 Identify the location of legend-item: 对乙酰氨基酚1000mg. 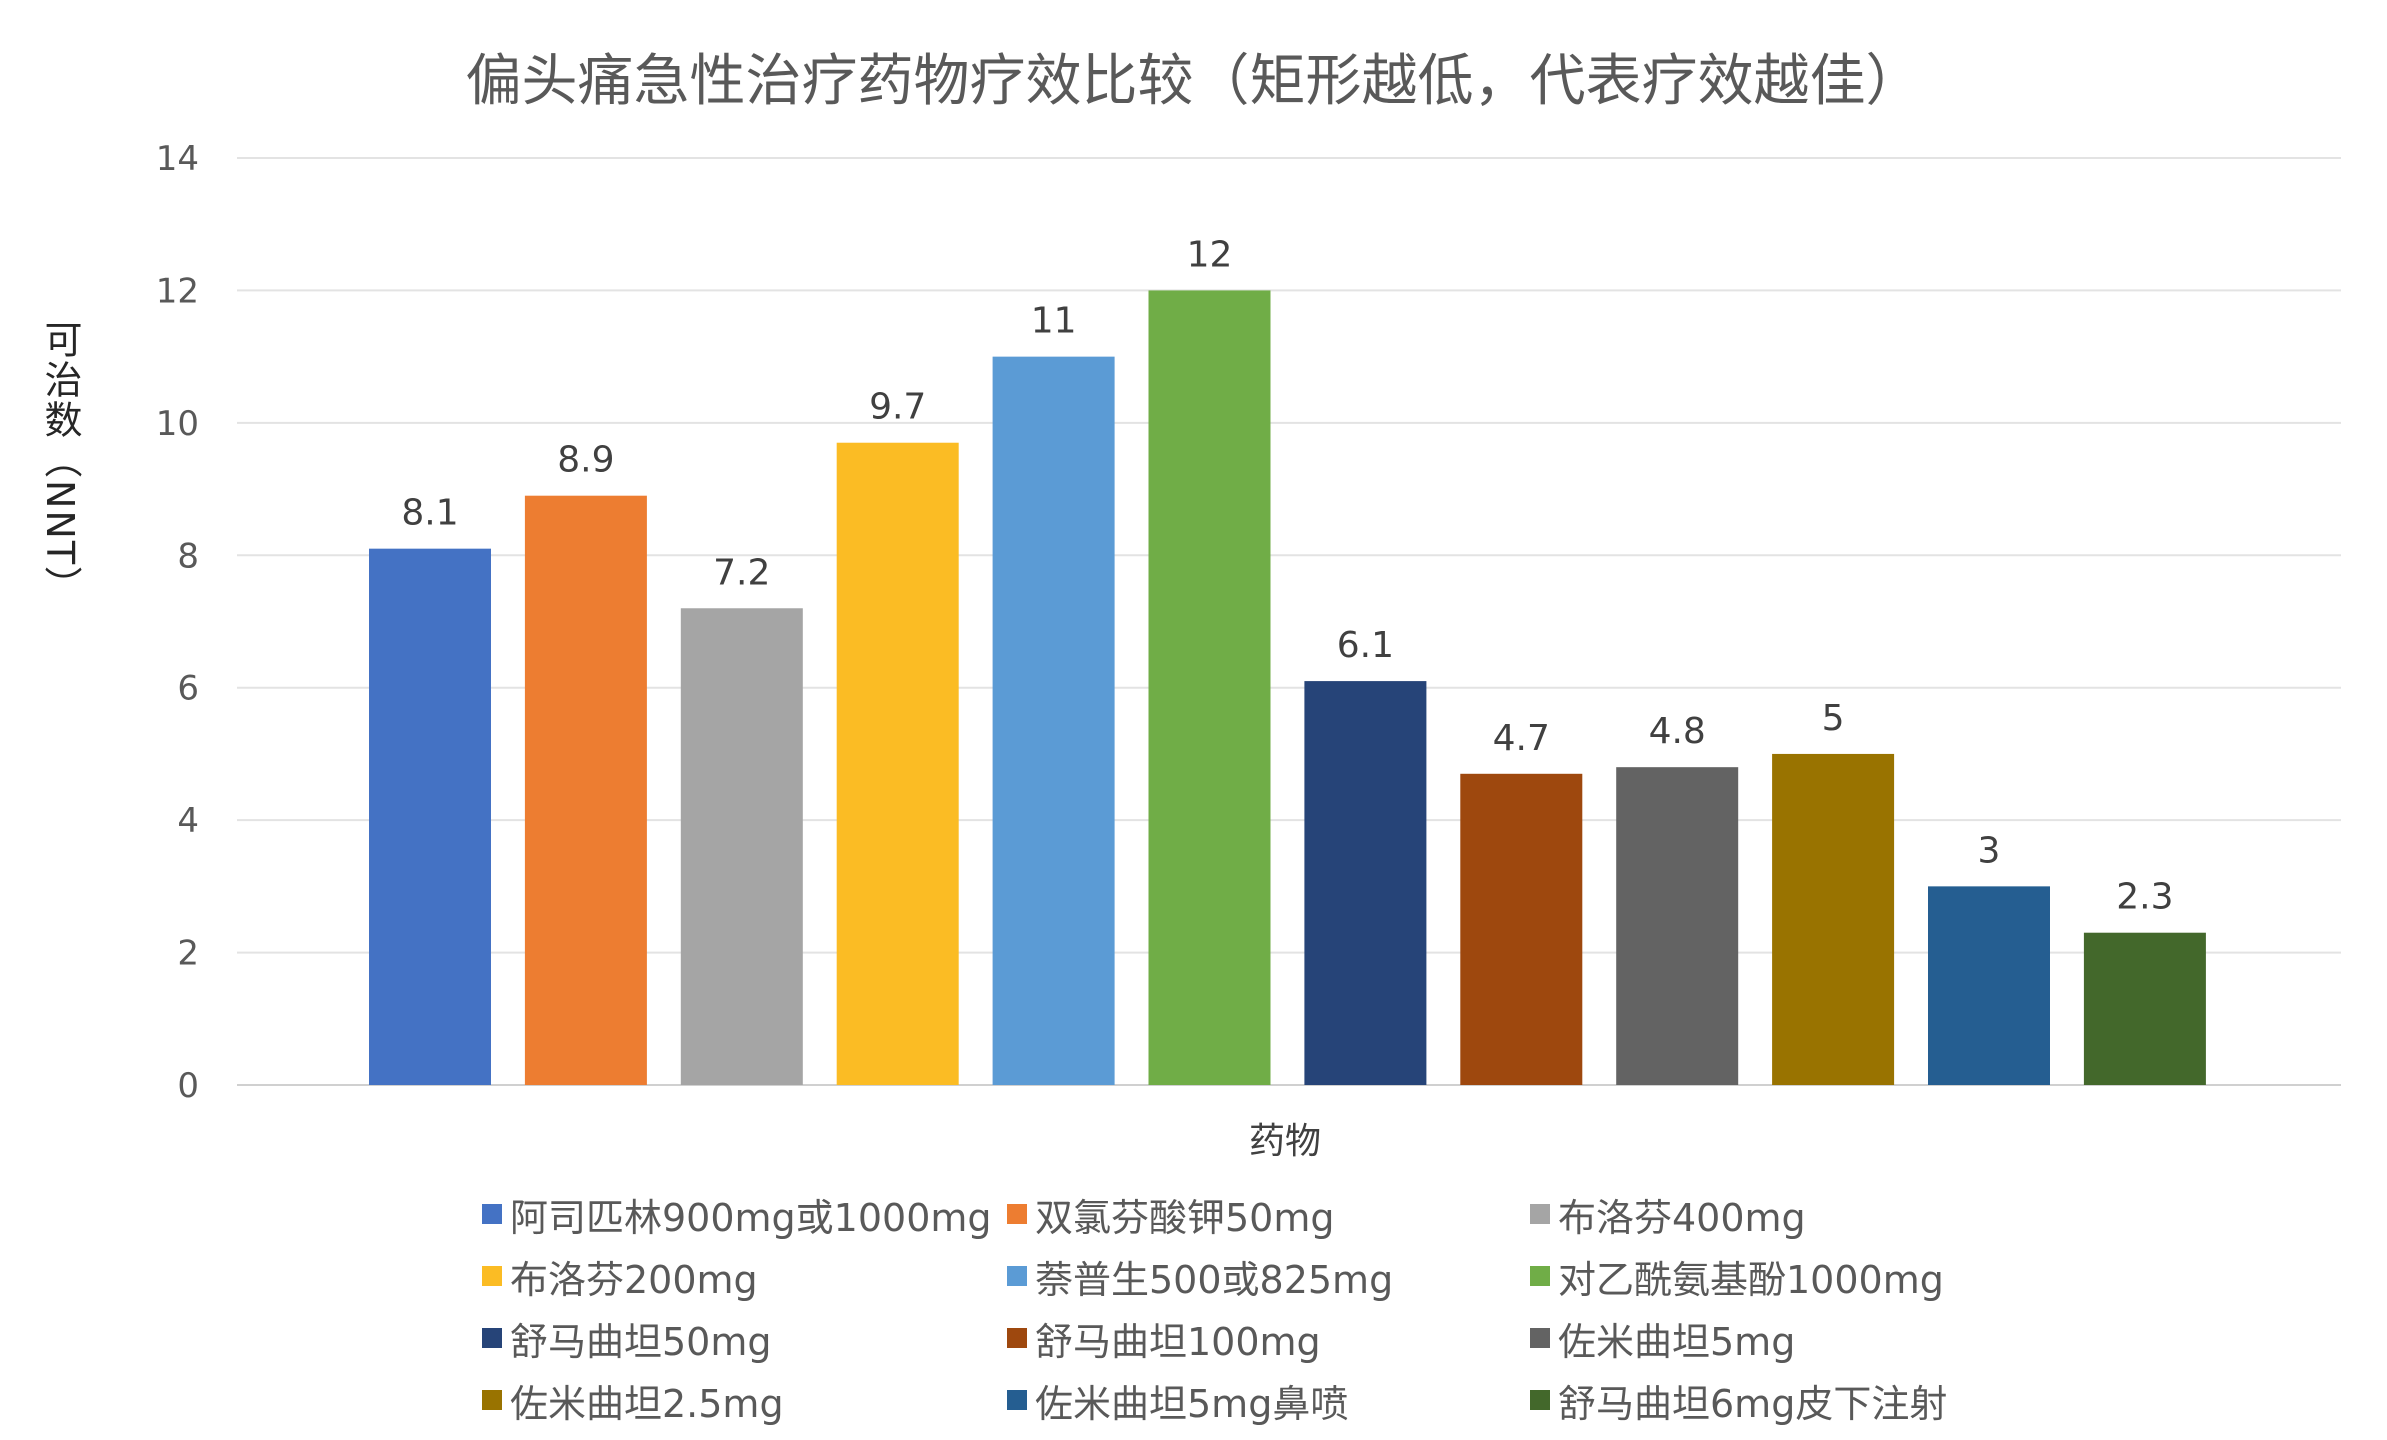
(1830, 1277).